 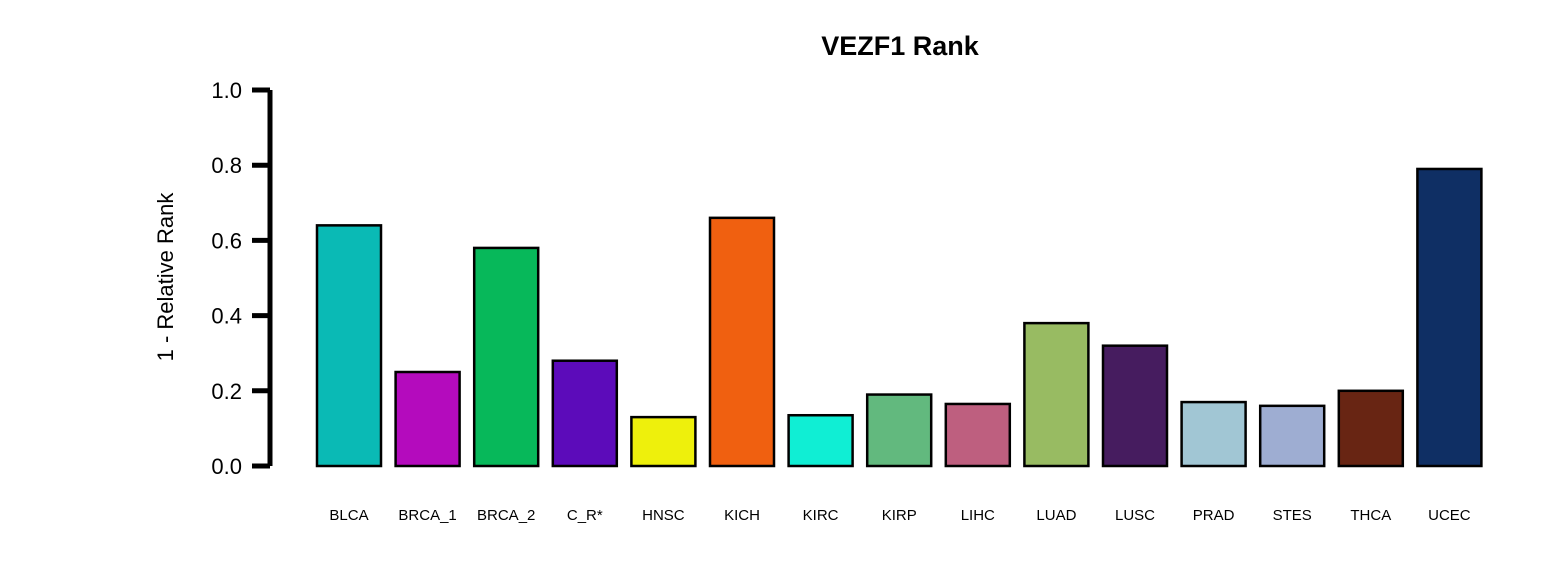 I want to click on x-tick-label: KICH, so click(x=742, y=515).